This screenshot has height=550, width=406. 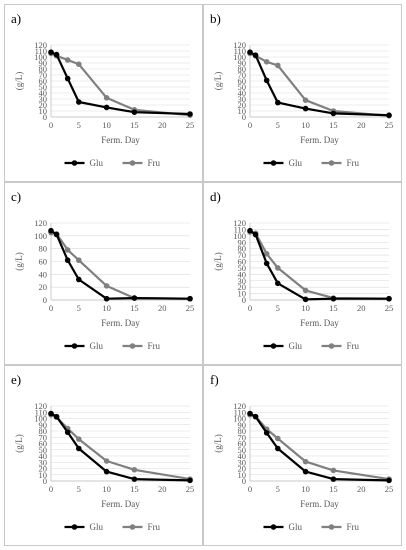 What do you see at coordinates (74, 527) in the screenshot?
I see `legend-marker-glu` at bounding box center [74, 527].